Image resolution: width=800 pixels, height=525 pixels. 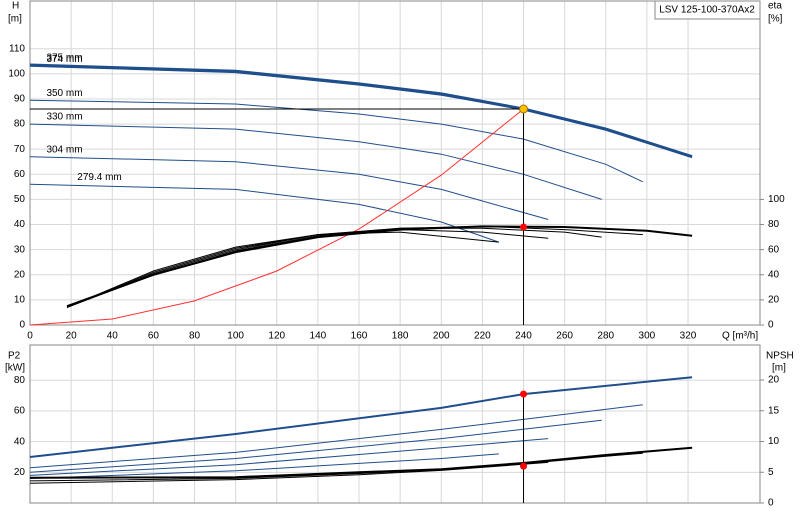 What do you see at coordinates (72, 336) in the screenshot?
I see `x-tick-label: 20` at bounding box center [72, 336].